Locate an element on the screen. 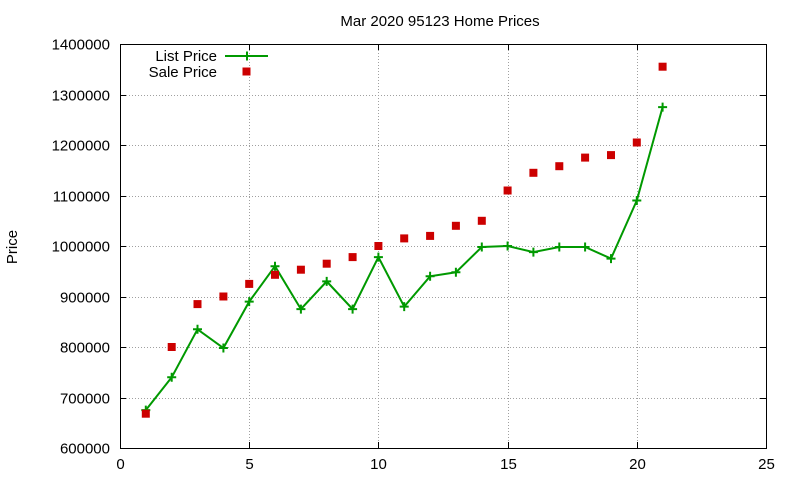  y-tick-label: 600000 is located at coordinates (85, 449).